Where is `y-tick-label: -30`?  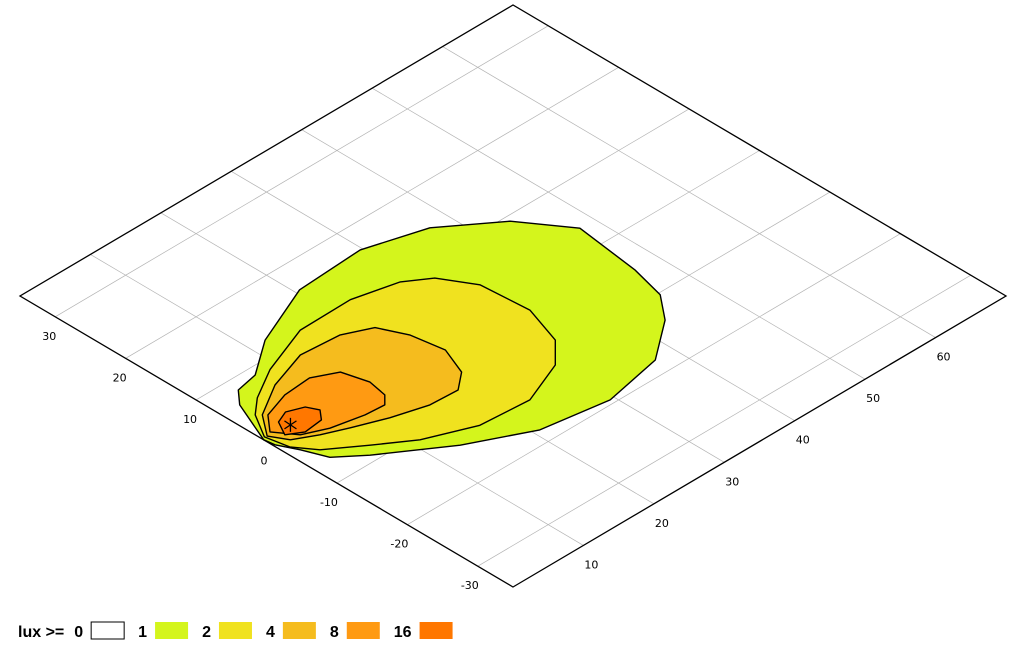
y-tick-label: -30 is located at coordinates (470, 585).